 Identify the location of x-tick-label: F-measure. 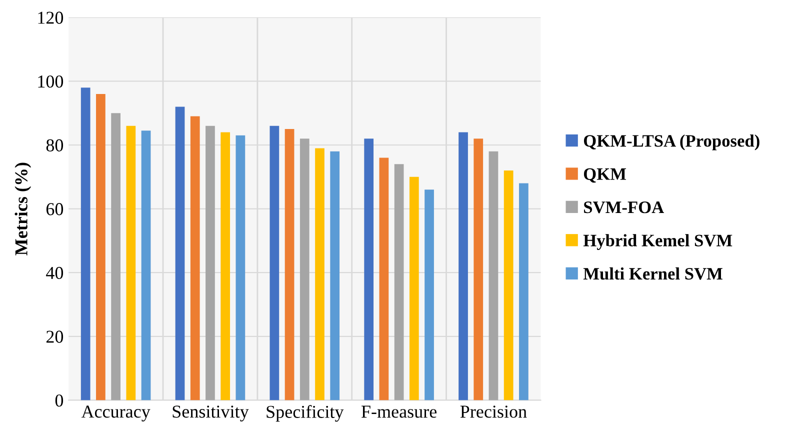
(399, 412).